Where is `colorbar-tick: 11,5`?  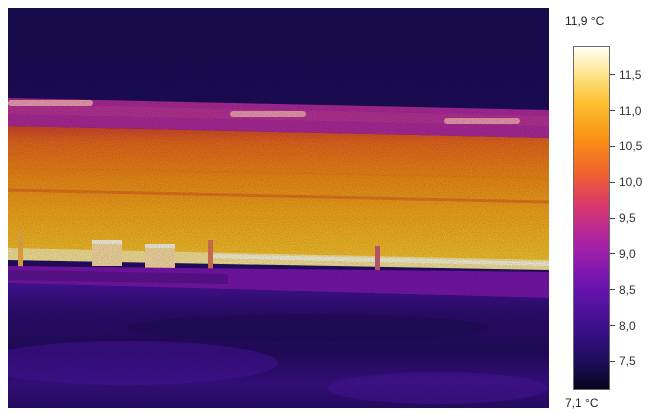 colorbar-tick: 11,5 is located at coordinates (631, 75).